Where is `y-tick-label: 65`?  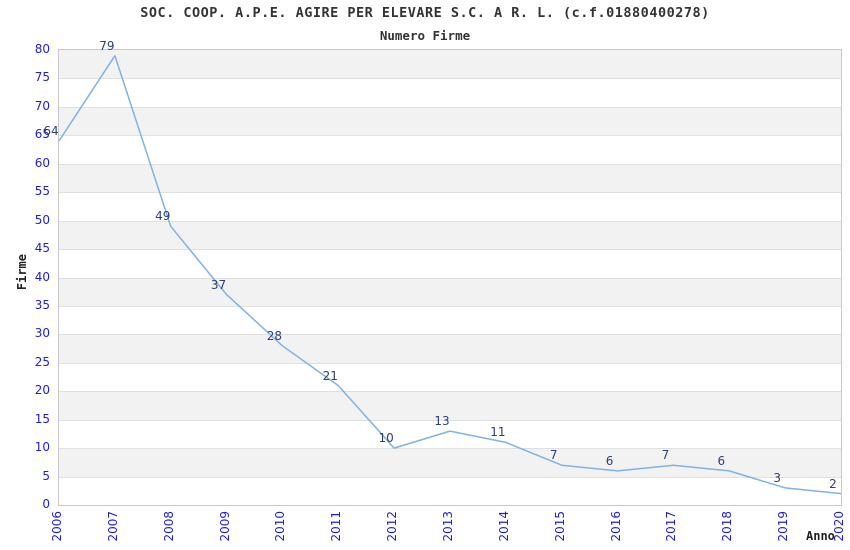
y-tick-label: 65 is located at coordinates (42, 134).